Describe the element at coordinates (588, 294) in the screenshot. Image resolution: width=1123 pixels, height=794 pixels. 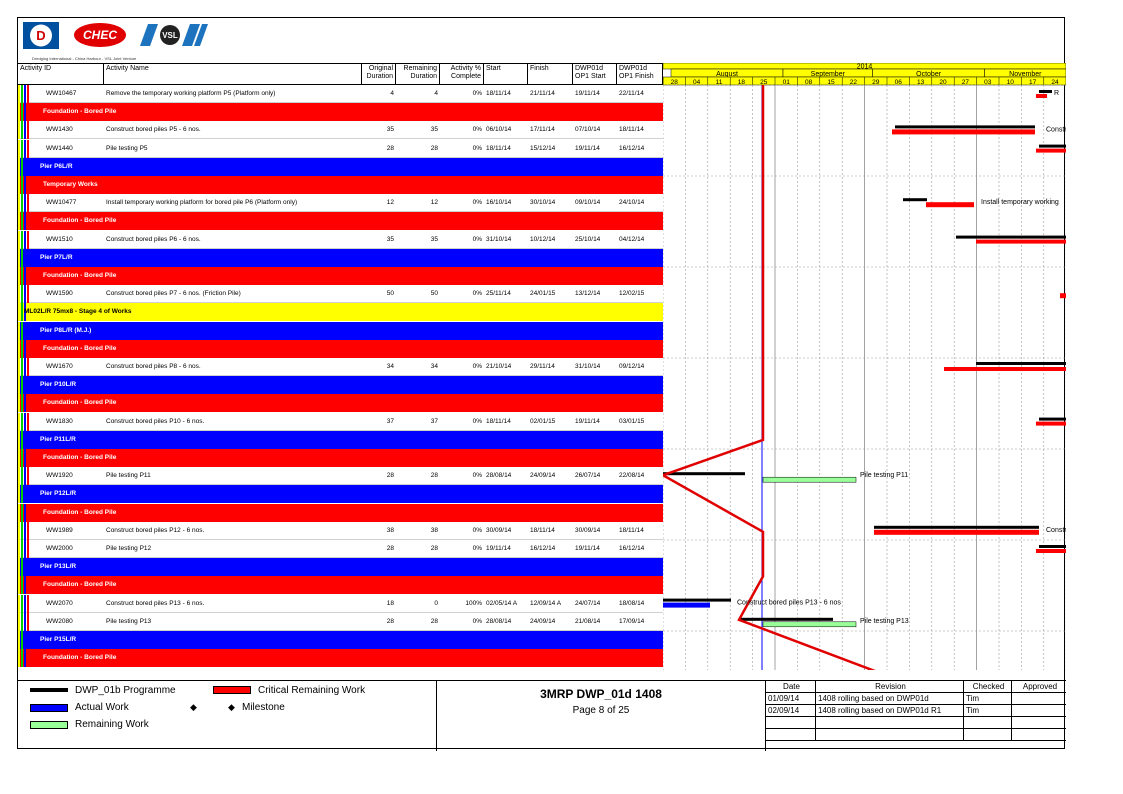
I see `dwp-start-date: 13/12/14` at that location.